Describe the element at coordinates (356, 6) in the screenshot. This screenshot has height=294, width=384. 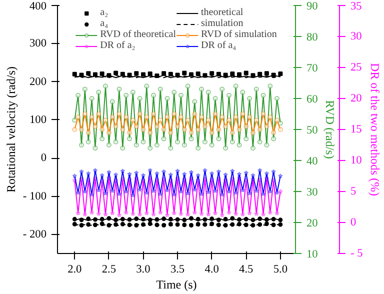
I see `y3-tick-label: 35` at that location.